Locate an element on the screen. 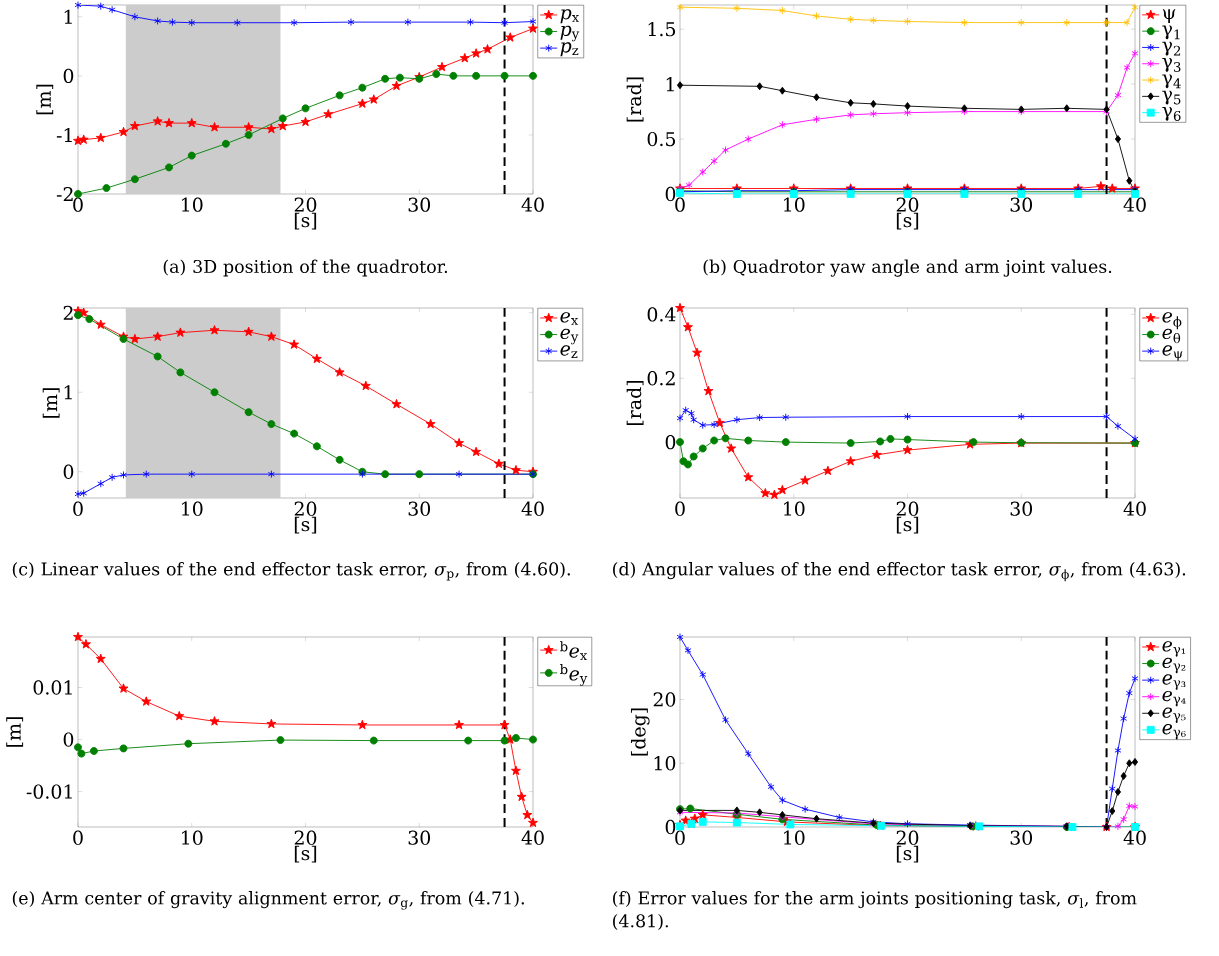 The height and width of the screenshot is (956, 1219). legend-label: e$_{y}$ is located at coordinates (569, 336).